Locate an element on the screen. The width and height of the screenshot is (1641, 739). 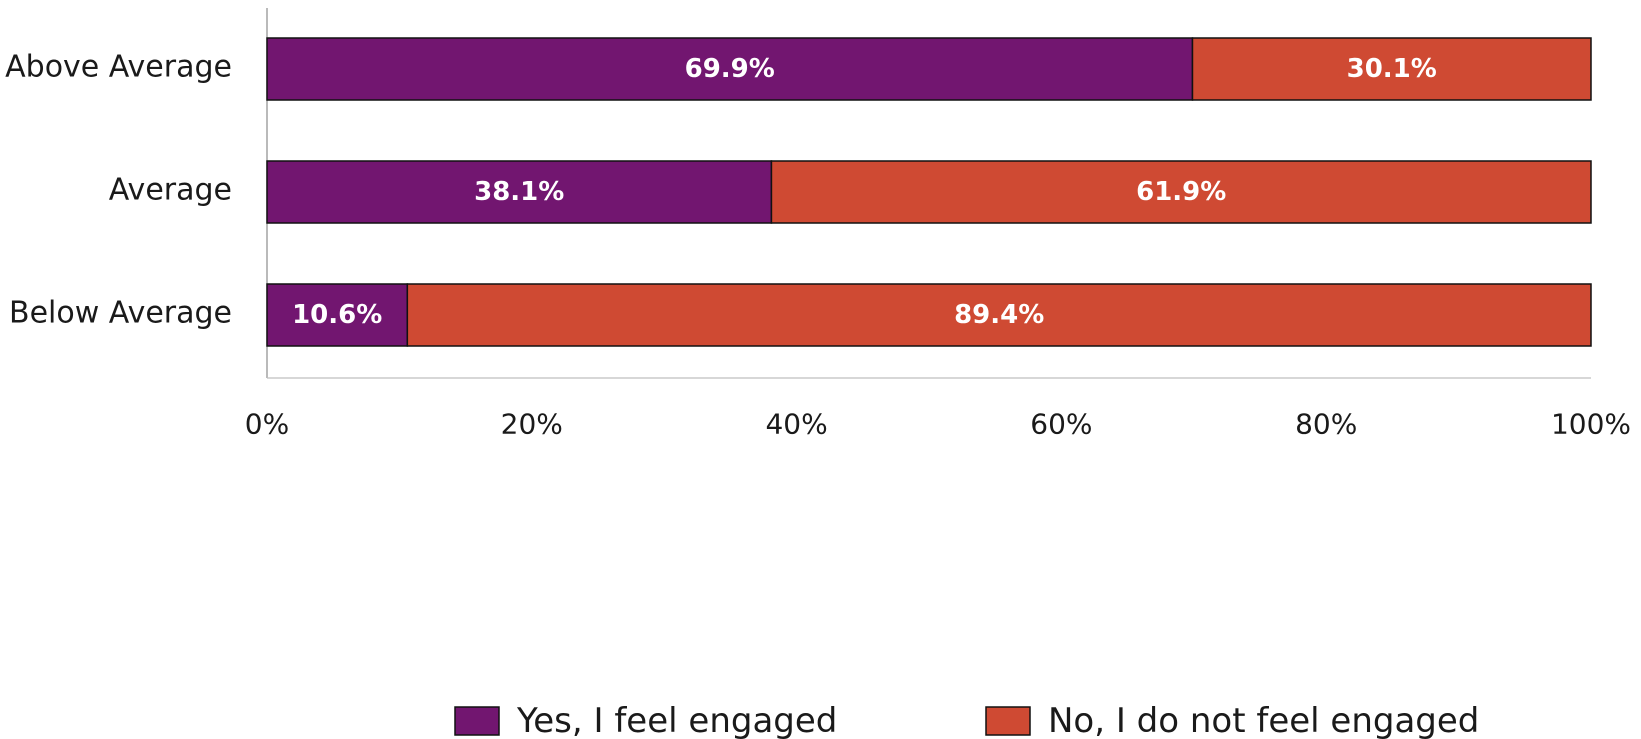
data-label: 61.9% is located at coordinates (1181, 192).